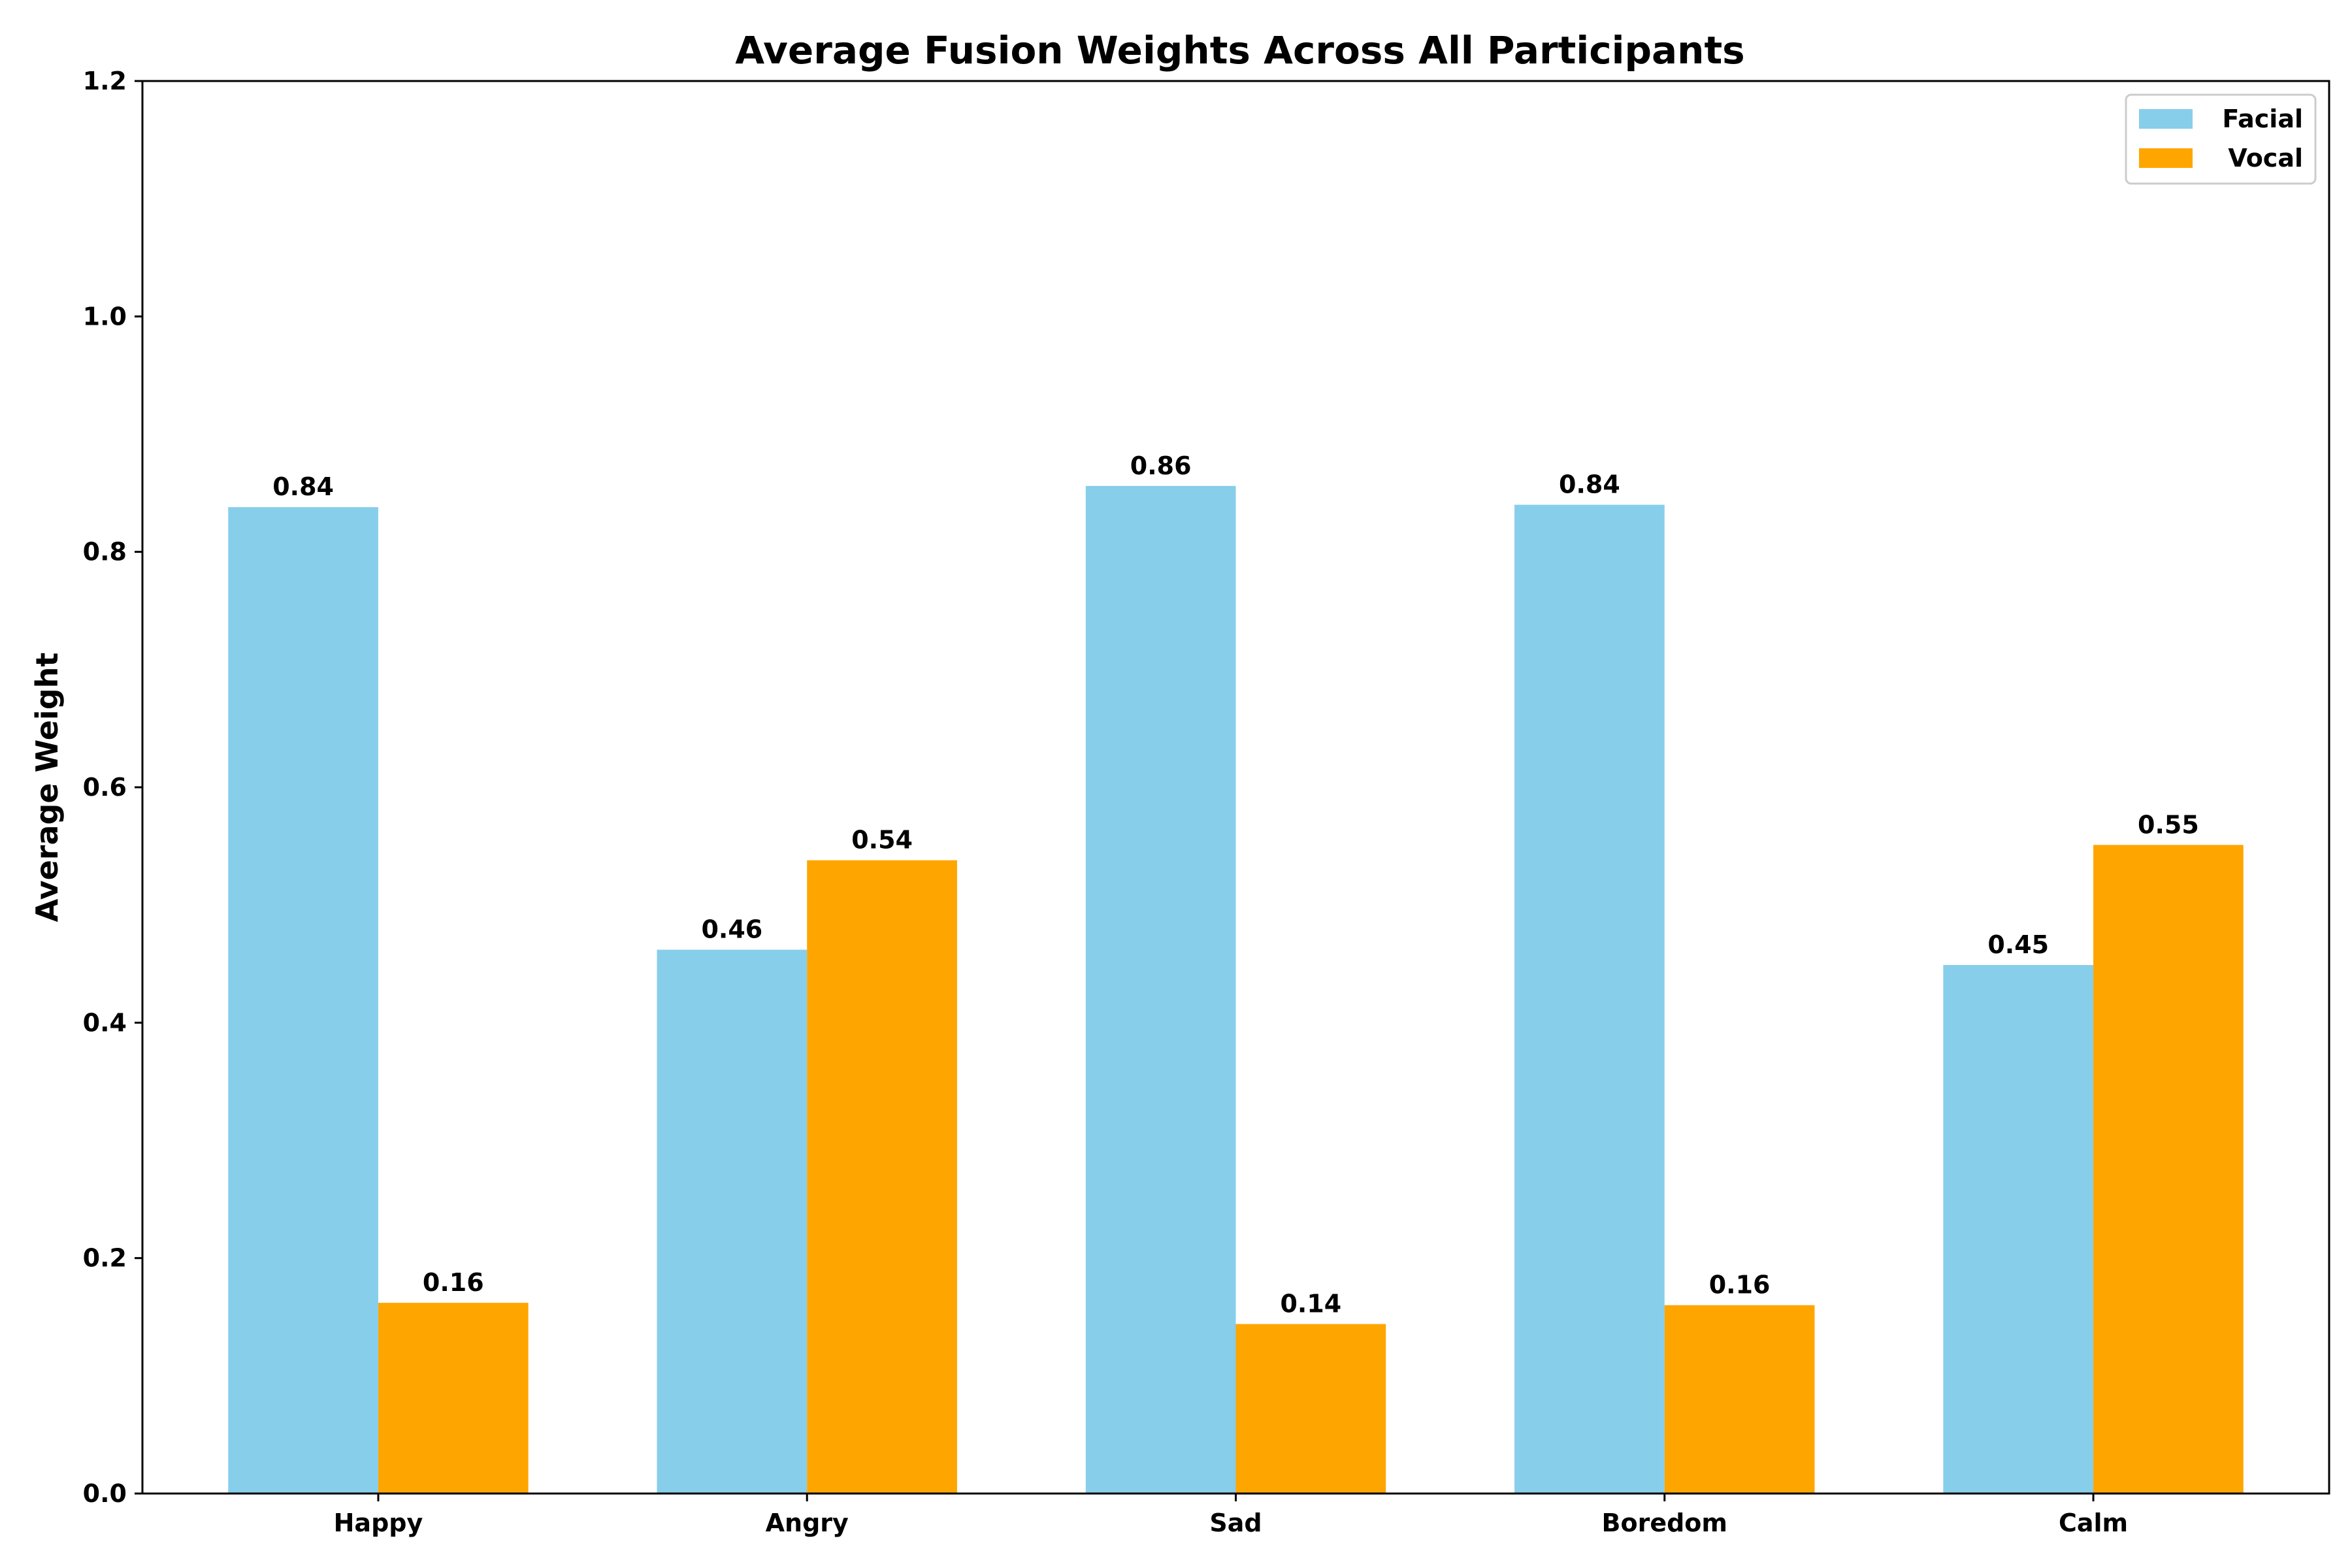 This screenshot has width=2352, height=1568. What do you see at coordinates (378, 1523) in the screenshot?
I see `x-tick-label-happy: Happy` at bounding box center [378, 1523].